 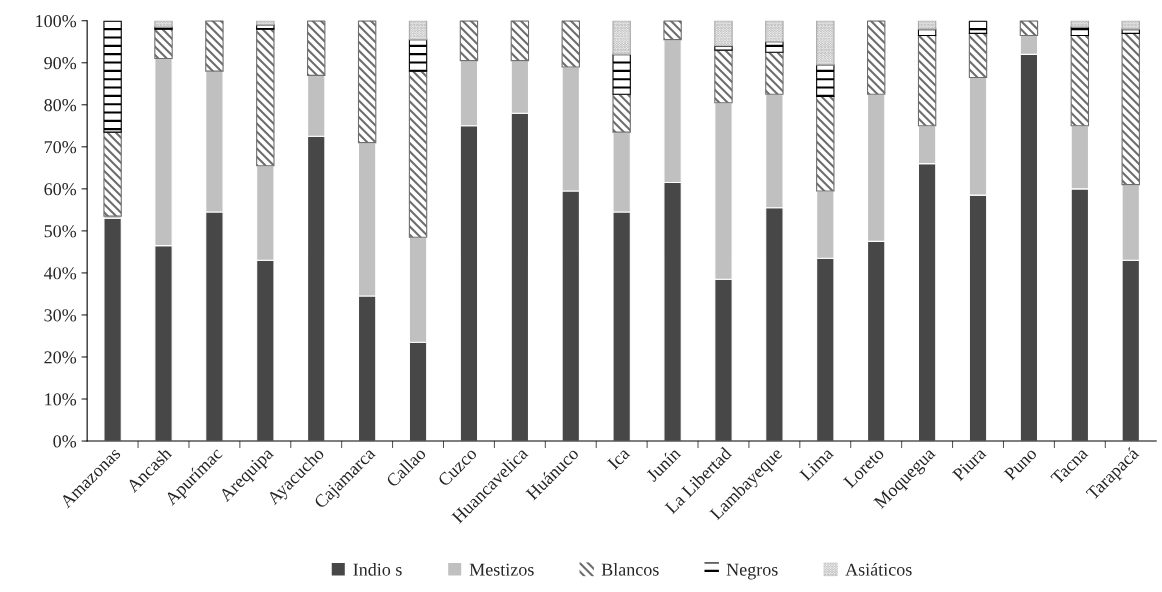 What do you see at coordinates (878, 569) in the screenshot?
I see `legend-label: Asiáticos` at bounding box center [878, 569].